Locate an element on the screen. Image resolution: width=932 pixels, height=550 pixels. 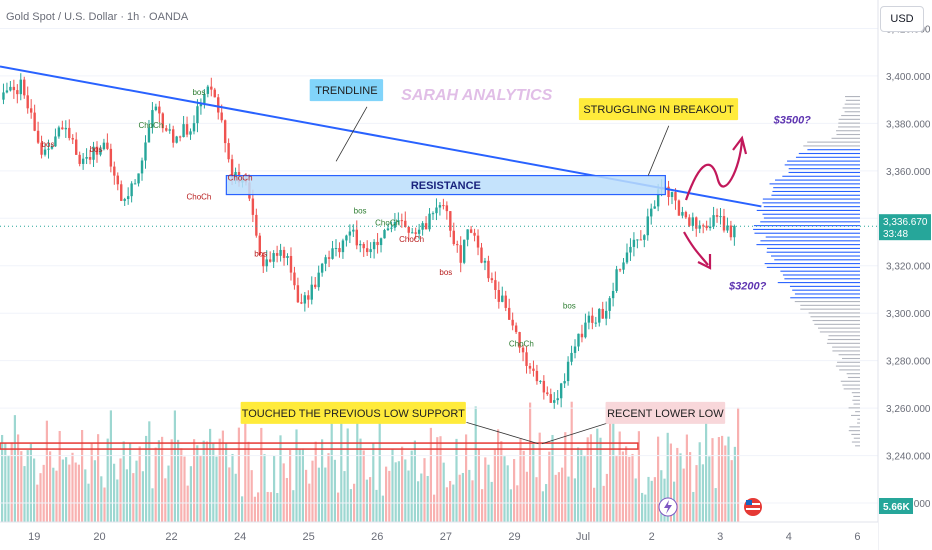
volume-profile is located at coordinates (806, 271).